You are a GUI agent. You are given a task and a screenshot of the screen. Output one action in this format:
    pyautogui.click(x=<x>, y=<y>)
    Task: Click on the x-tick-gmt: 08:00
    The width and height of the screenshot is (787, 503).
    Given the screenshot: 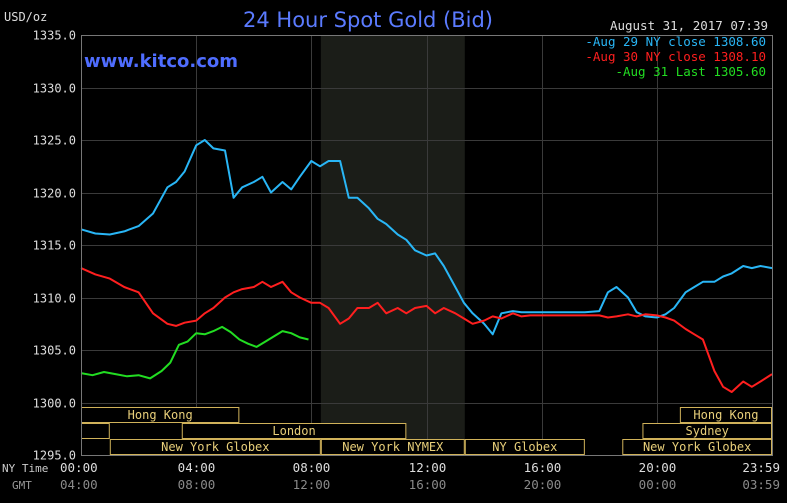 What is the action you would take?
    pyautogui.click(x=197, y=484)
    